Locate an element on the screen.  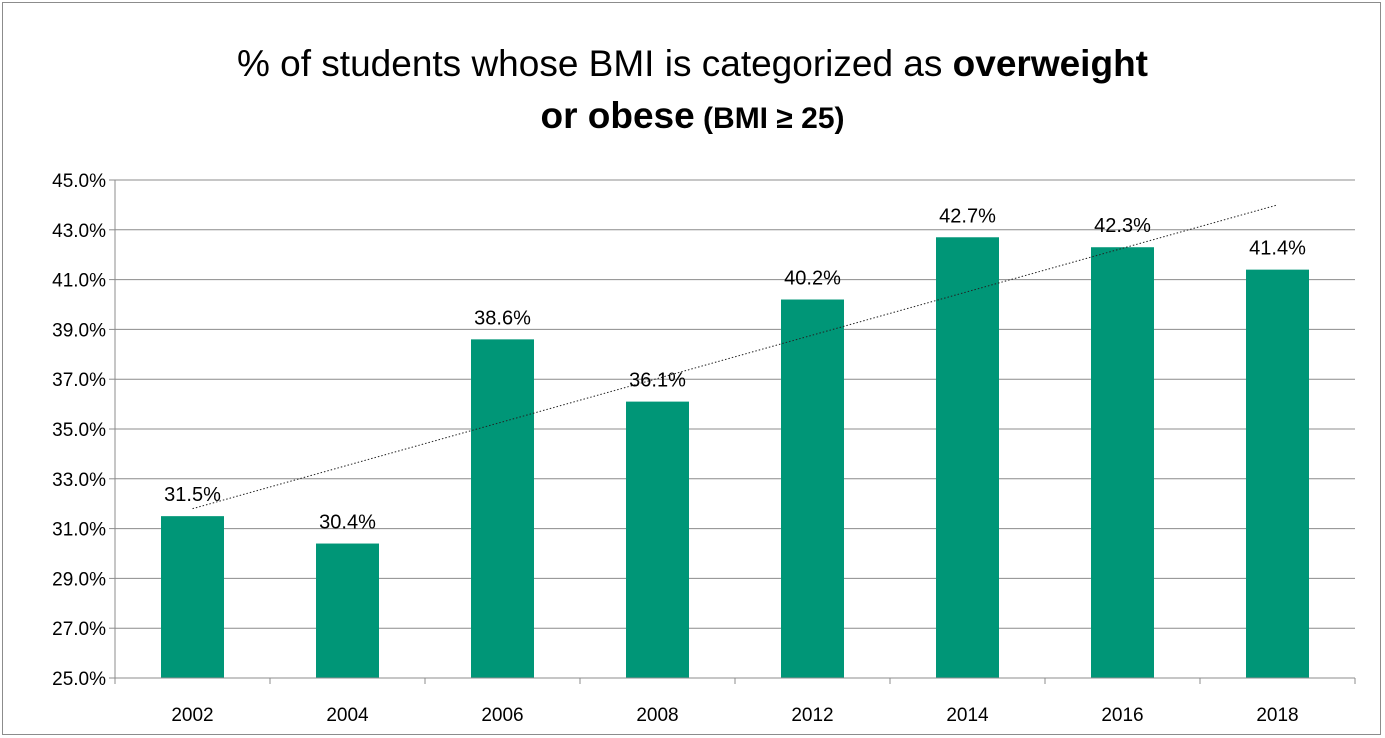
y-tick-label: 43.0% is located at coordinates (79, 231).